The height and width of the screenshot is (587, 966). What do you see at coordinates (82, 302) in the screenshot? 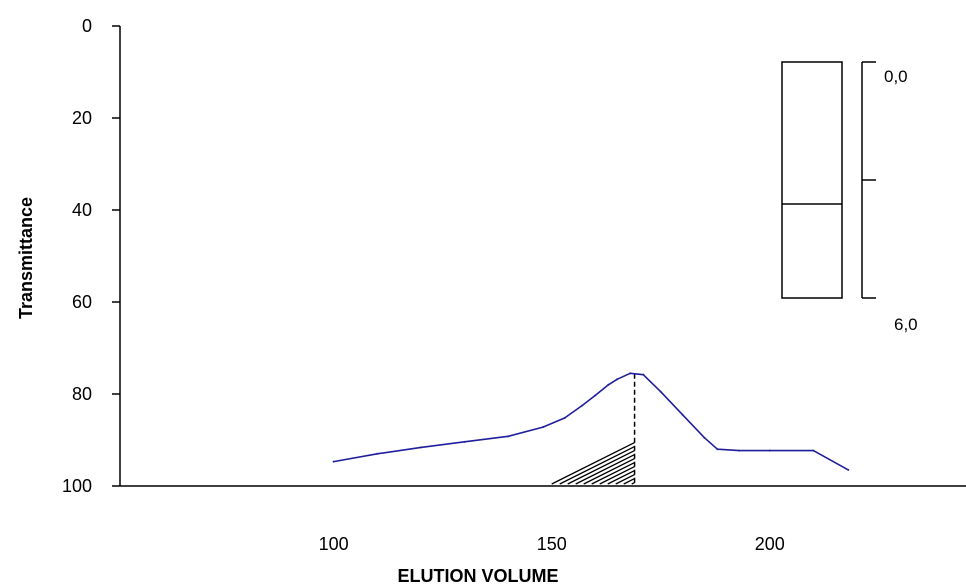
I see `y-tick-label: 60` at bounding box center [82, 302].